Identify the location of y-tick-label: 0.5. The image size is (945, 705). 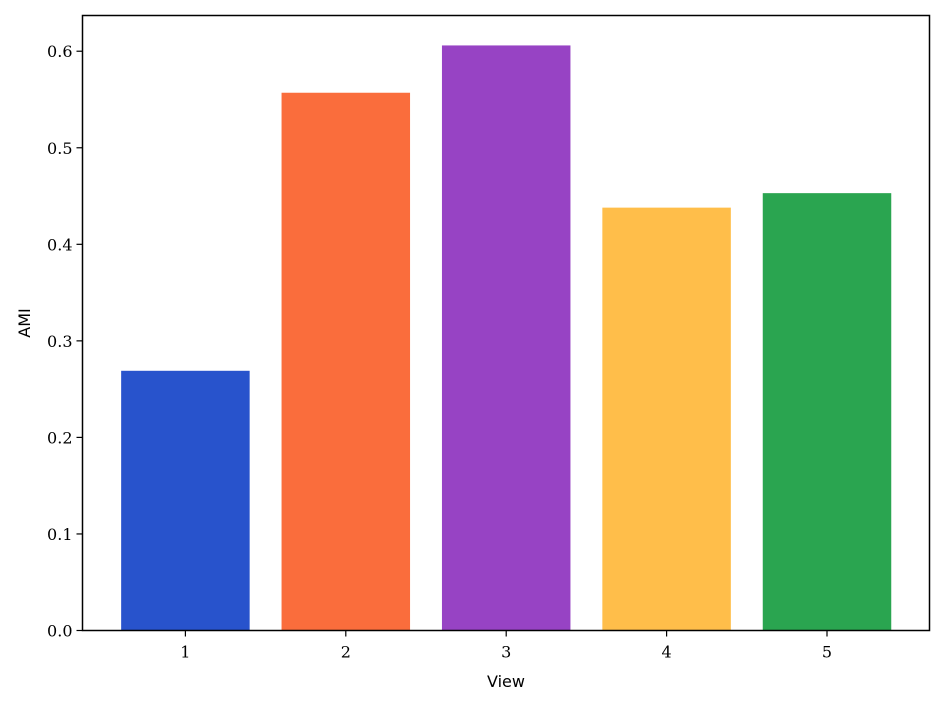
(59, 148).